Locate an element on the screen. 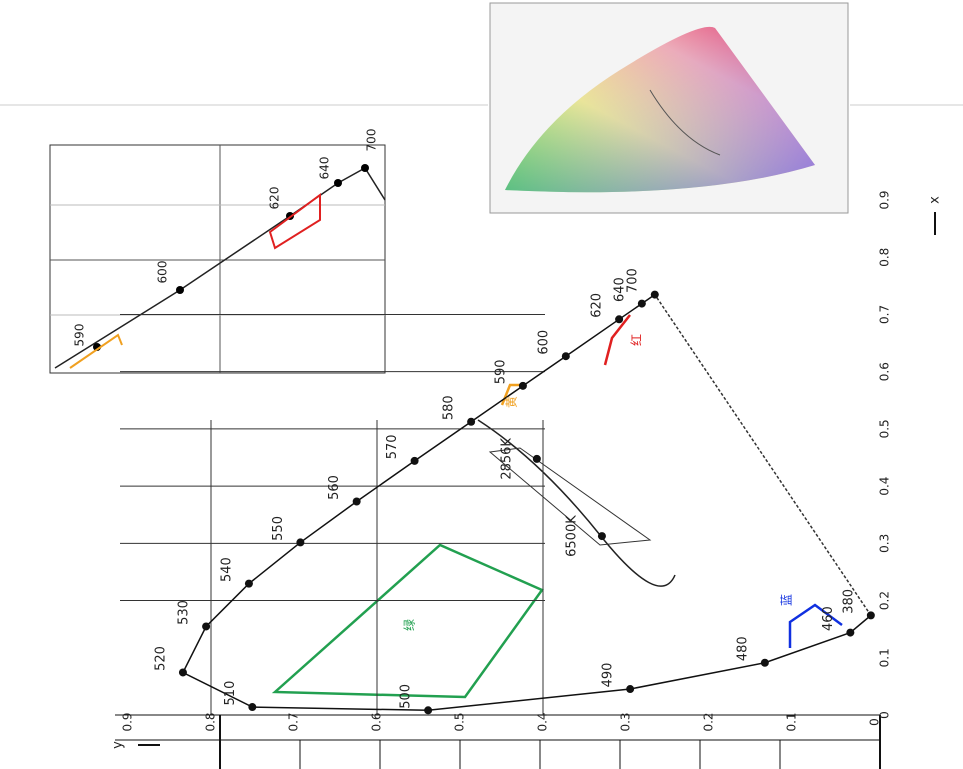 Image resolution: width=963 pixels, height=769 pixels. wavelength-label: 530 is located at coordinates (184, 612).